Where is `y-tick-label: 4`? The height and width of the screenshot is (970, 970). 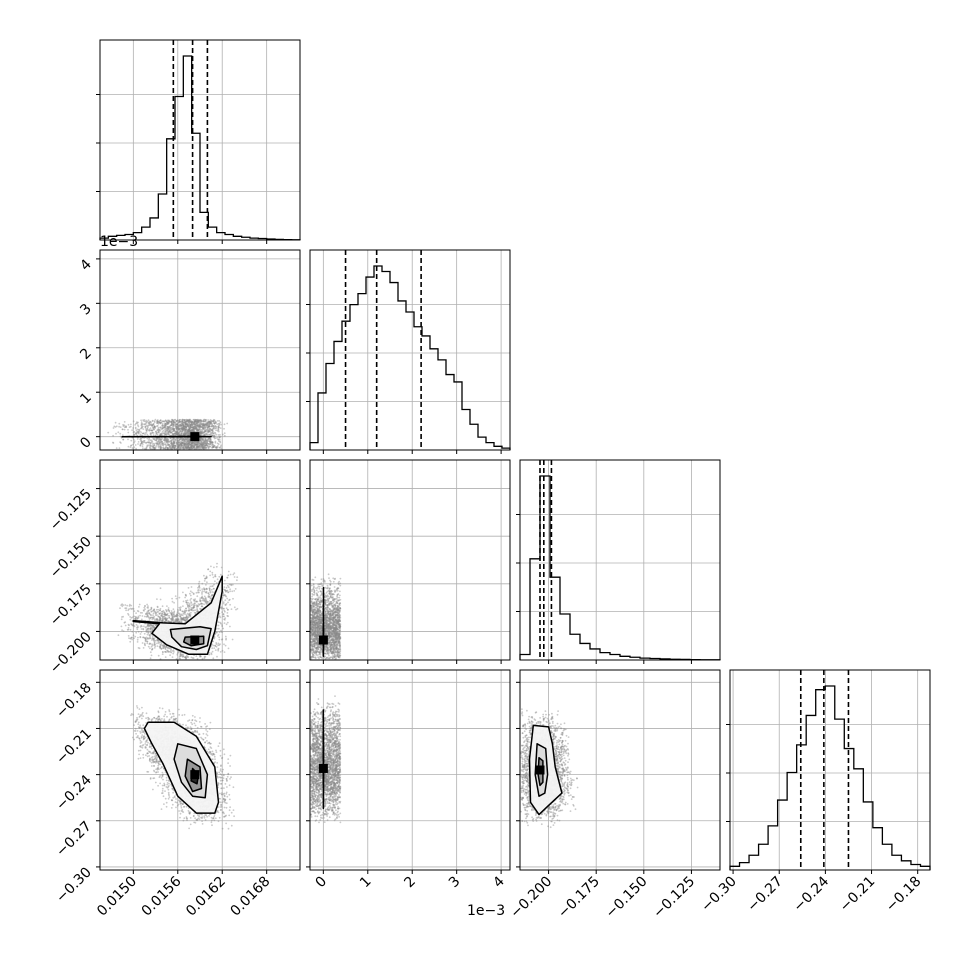 y-tick-label: 4 is located at coordinates (86, 265).